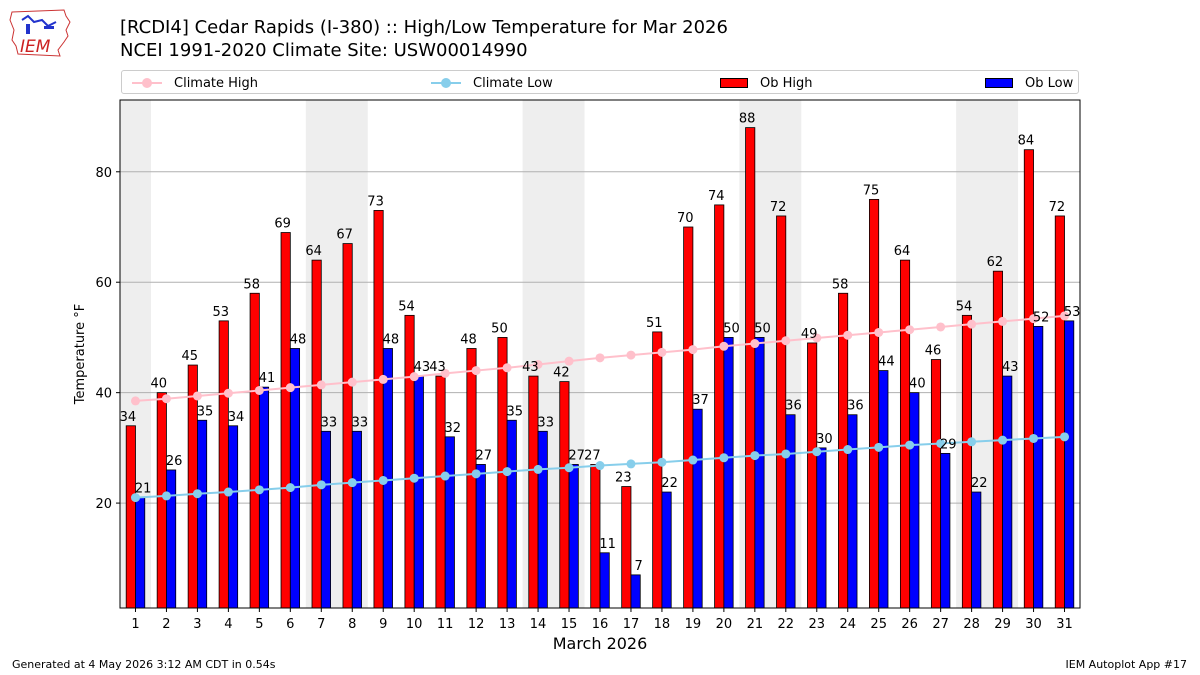  Describe the element at coordinates (917, 384) in the screenshot. I see `ob-low-label: 40` at that location.